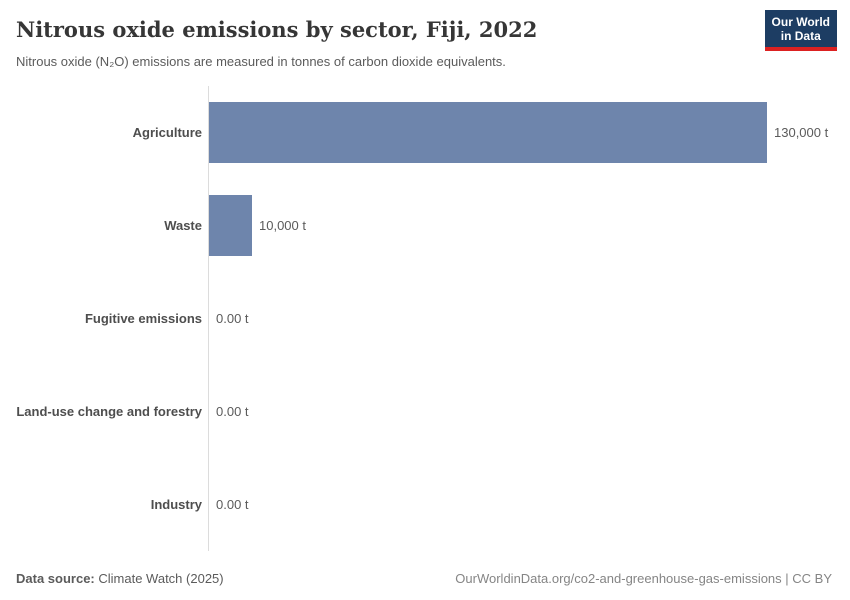 The image size is (850, 600). I want to click on data-source: Data source: Climate Watch (2025), so click(120, 578).